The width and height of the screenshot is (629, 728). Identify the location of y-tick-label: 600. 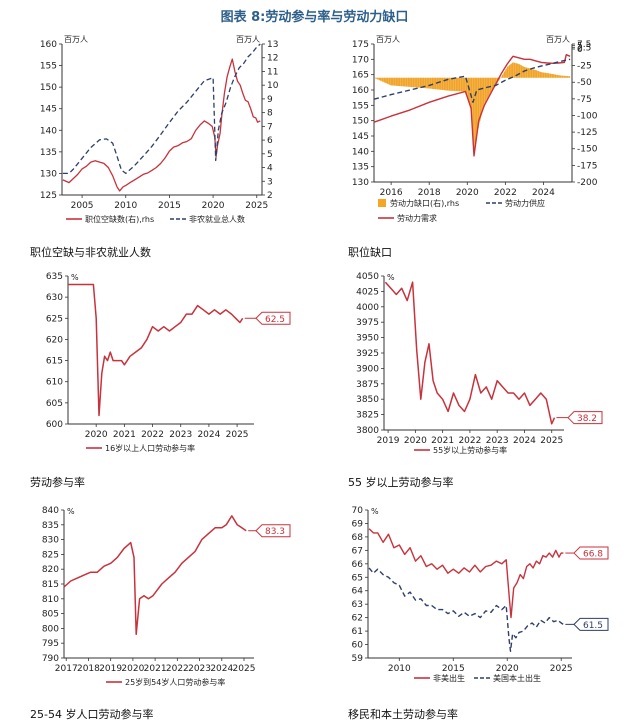
(54, 425).